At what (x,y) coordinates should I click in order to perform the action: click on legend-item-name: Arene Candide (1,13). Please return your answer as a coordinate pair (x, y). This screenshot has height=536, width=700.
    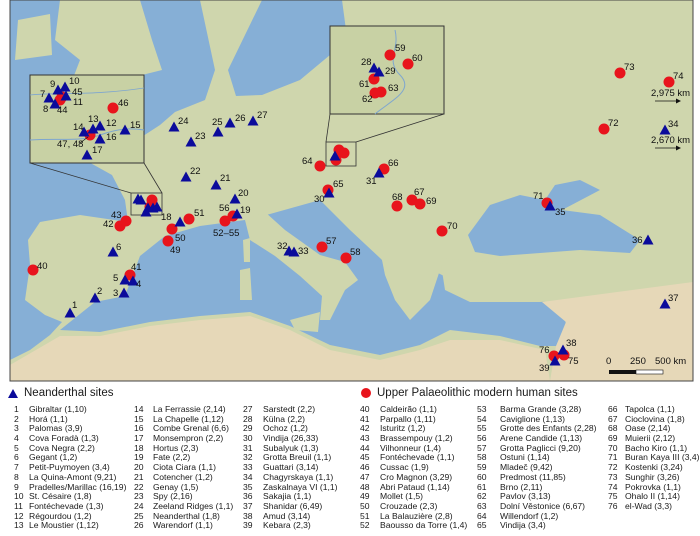
    Looking at the image, I should click on (541, 438).